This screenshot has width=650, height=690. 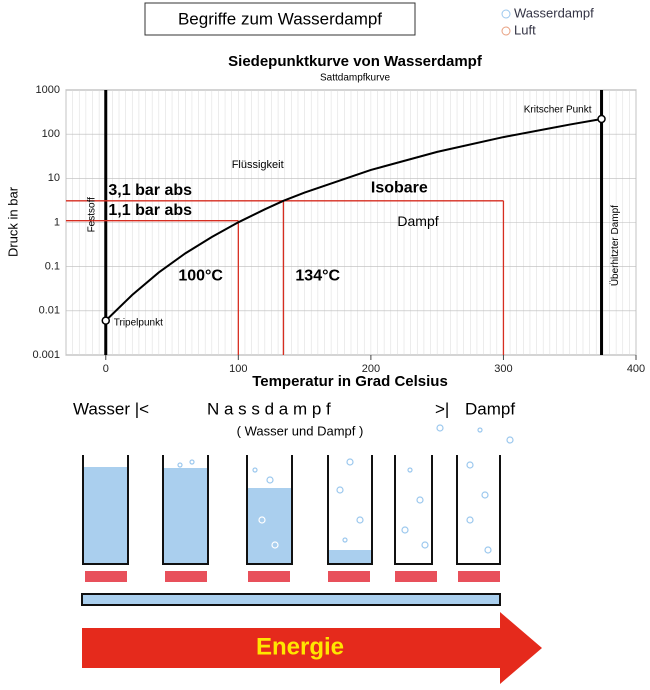 I want to click on energy-label: Energie, so click(x=300, y=646).